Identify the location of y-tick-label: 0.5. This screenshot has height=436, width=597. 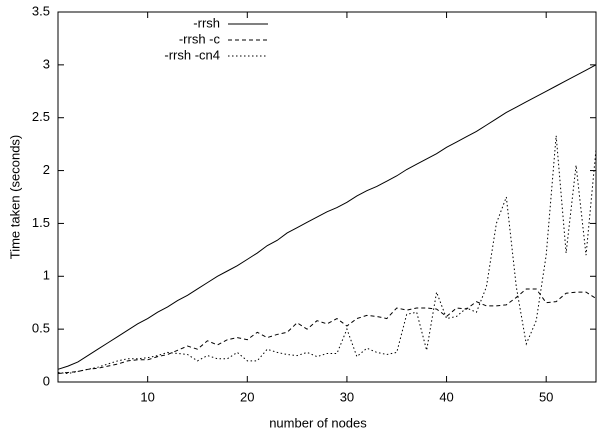
(41, 328).